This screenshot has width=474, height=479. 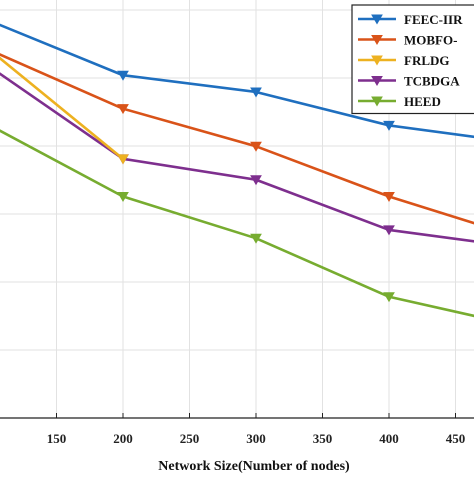 I want to click on legend-item: MOBFO-, so click(x=407, y=40).